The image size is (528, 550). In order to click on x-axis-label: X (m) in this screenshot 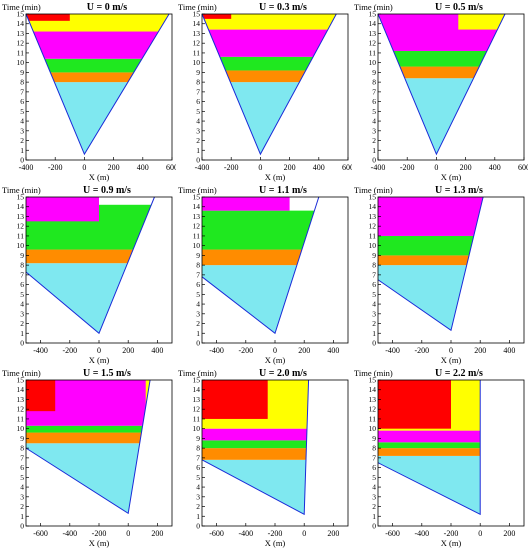, I will do `click(275, 360)`.